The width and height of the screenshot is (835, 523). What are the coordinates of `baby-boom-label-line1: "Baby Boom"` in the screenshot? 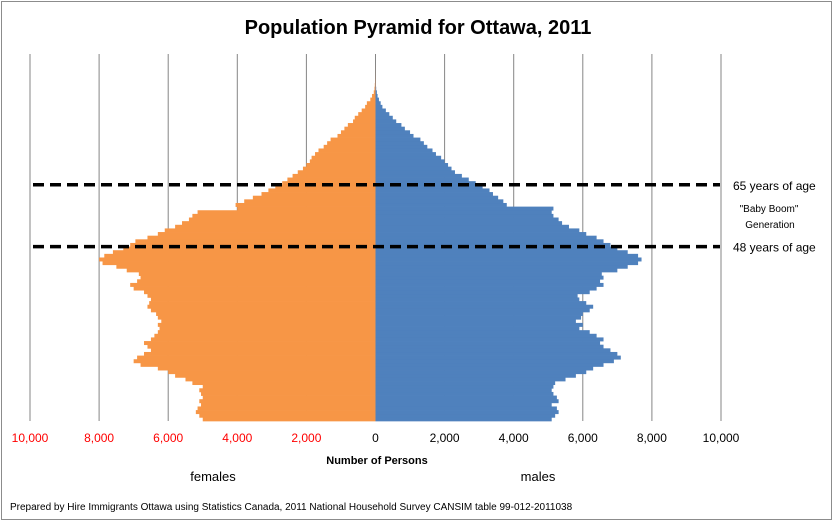 It's located at (769, 209).